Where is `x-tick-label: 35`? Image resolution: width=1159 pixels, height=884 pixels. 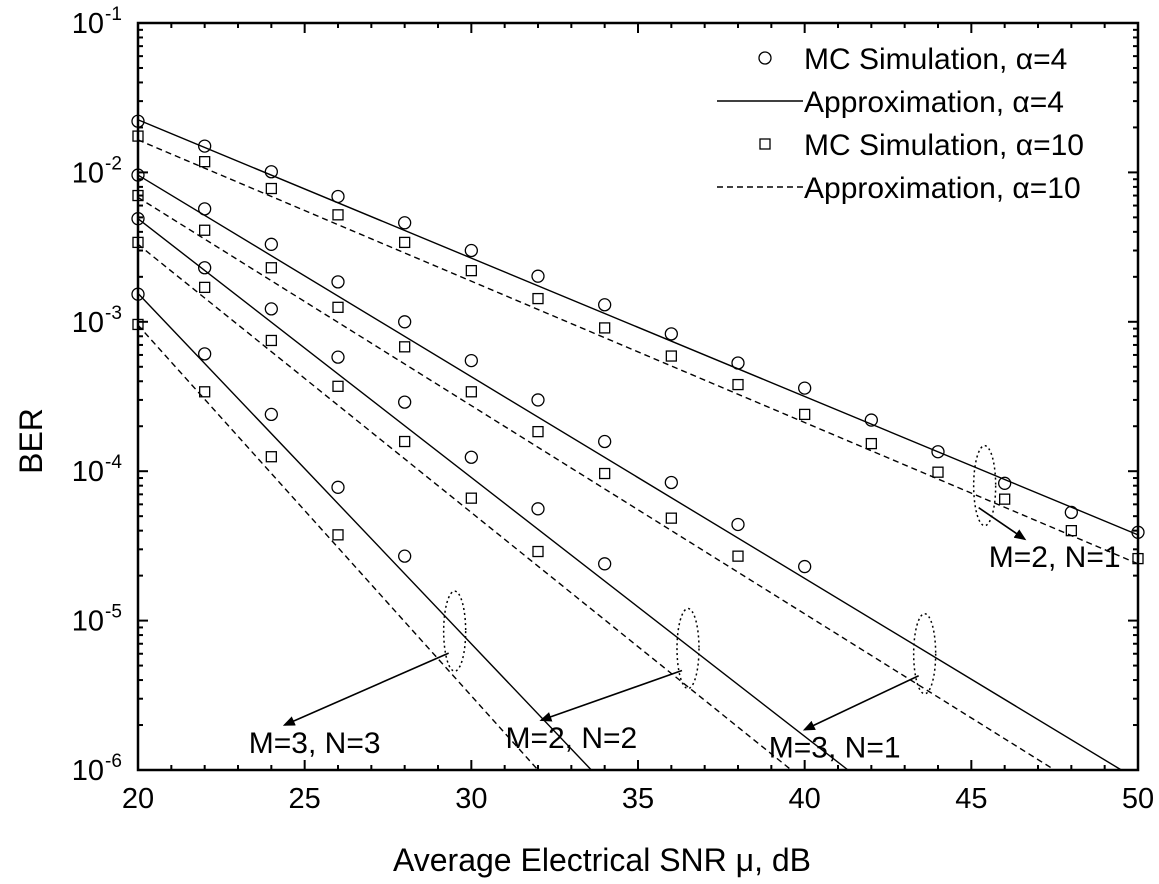 x-tick-label: 35 is located at coordinates (638, 799).